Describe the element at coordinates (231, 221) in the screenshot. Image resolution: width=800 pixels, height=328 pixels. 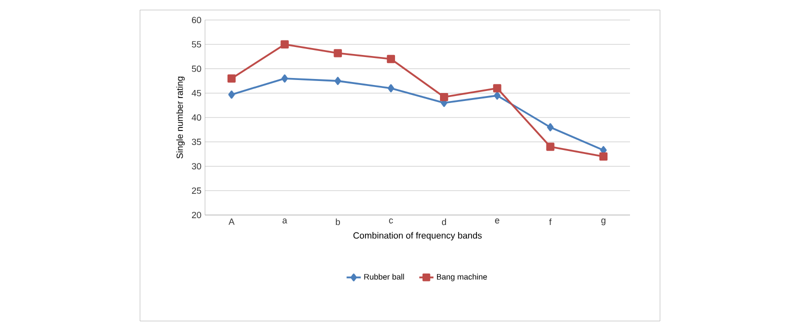
I see `x-tick-label: A` at that location.